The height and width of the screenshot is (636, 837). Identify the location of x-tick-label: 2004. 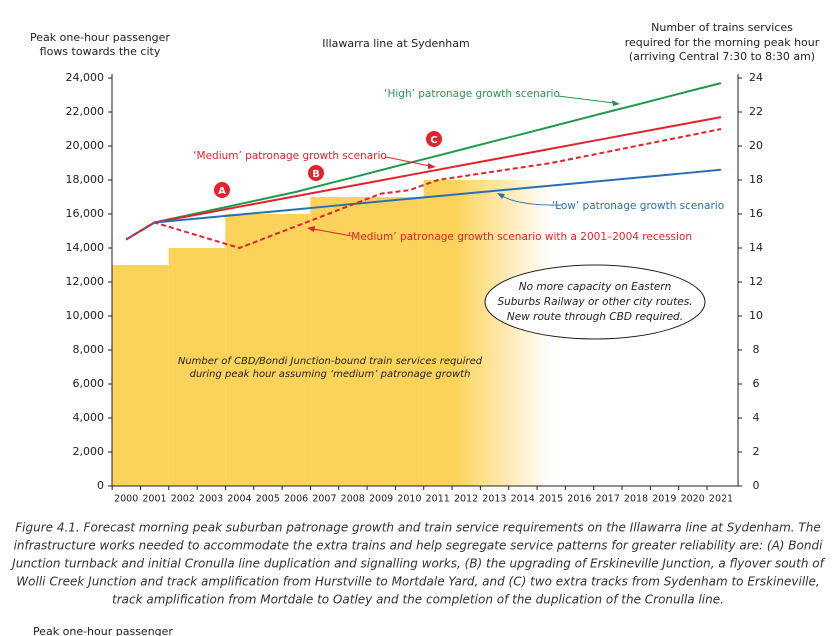
(239, 499).